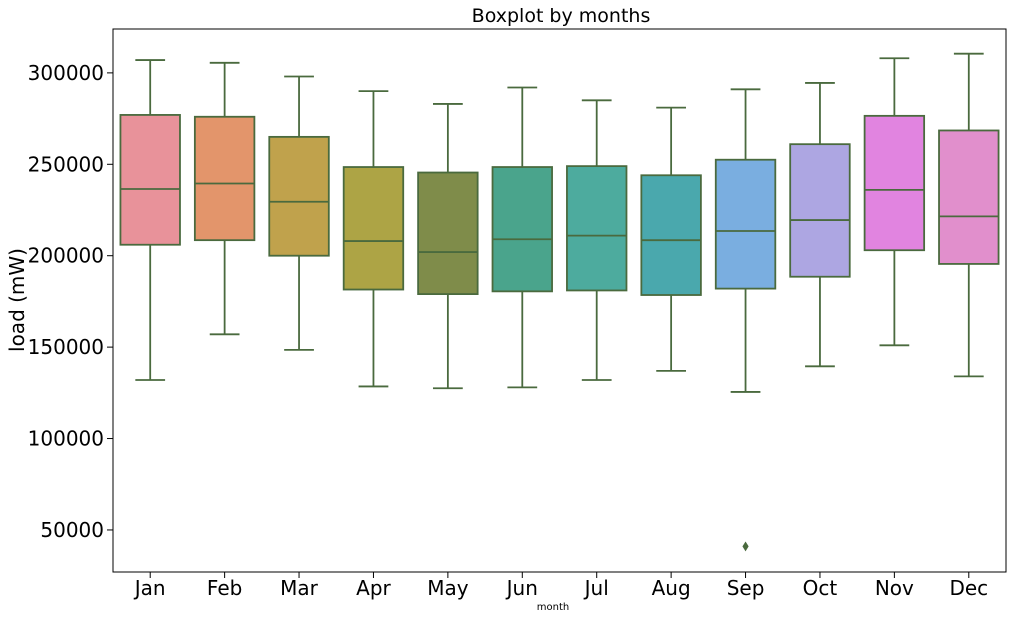  I want to click on x-axis-label: month, so click(553, 607).